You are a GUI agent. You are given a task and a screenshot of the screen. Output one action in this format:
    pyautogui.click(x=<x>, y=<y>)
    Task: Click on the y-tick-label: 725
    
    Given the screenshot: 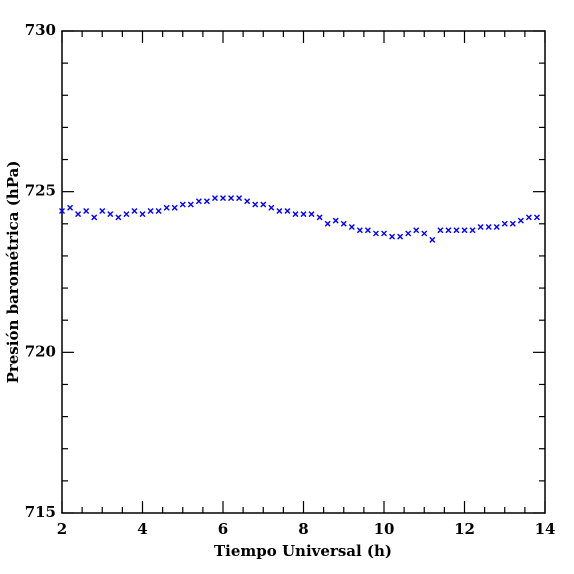 What is the action you would take?
    pyautogui.click(x=40, y=191)
    